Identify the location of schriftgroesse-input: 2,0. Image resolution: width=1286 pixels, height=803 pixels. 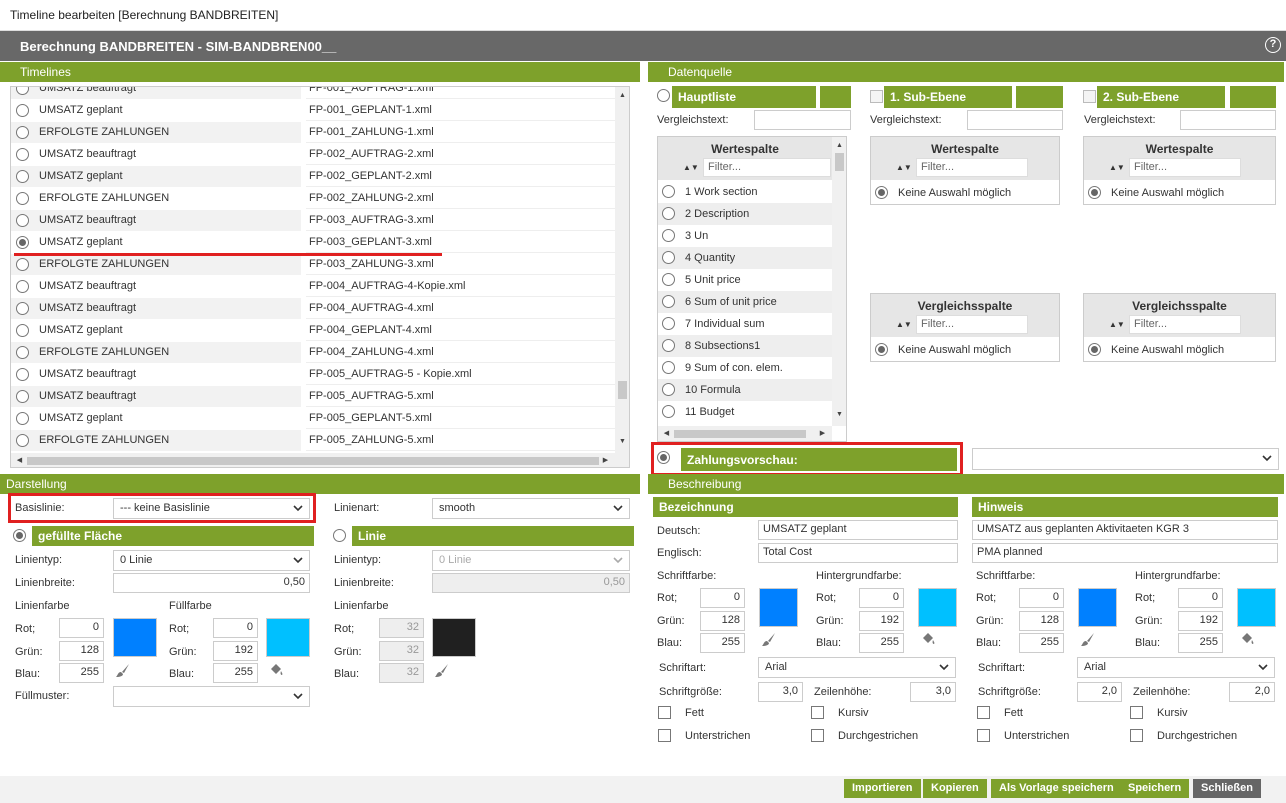
(1099, 692).